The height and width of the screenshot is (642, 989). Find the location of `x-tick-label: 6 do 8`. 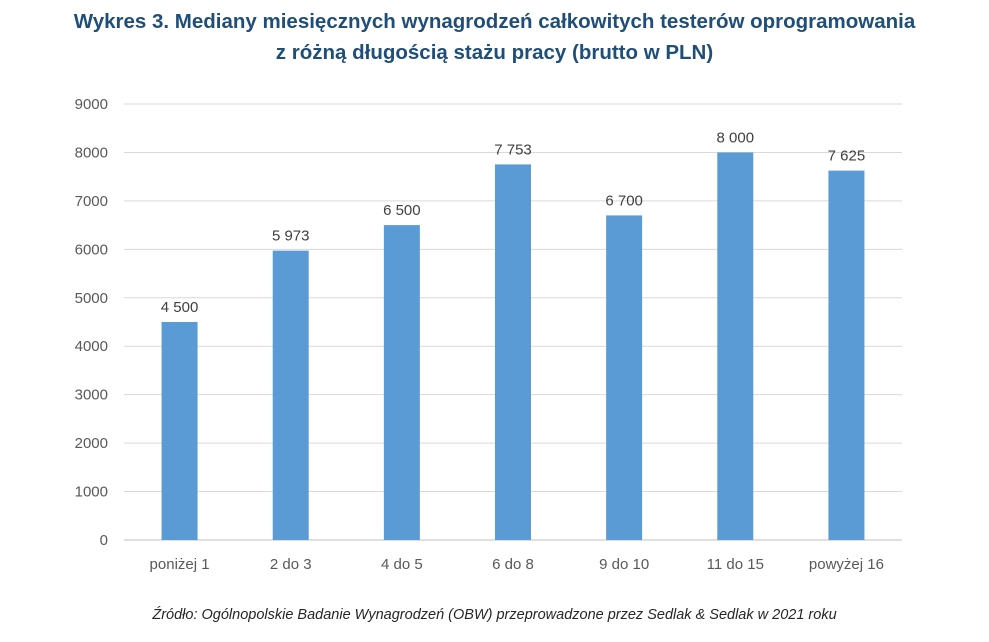

x-tick-label: 6 do 8 is located at coordinates (513, 564).